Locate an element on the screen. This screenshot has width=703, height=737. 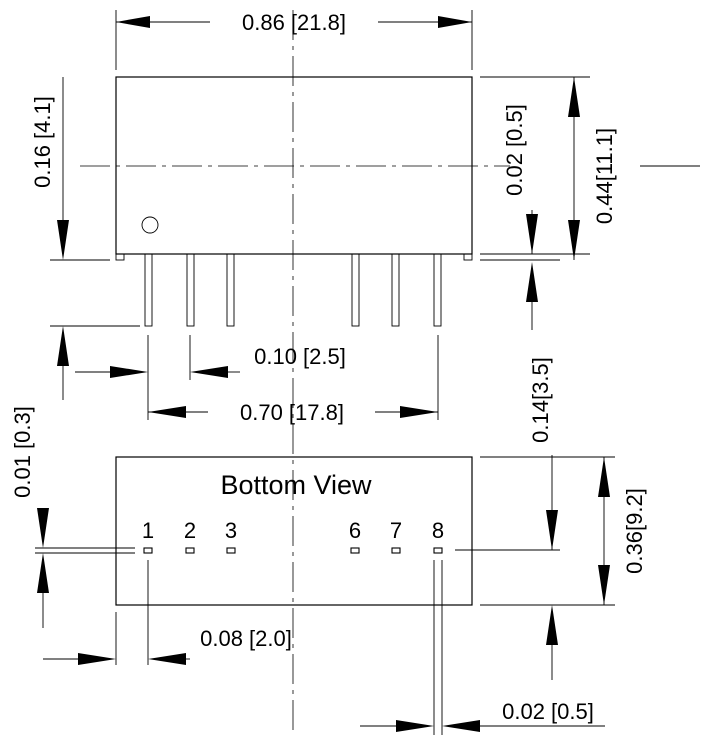
pin-label-1: 1 is located at coordinates (148, 530).